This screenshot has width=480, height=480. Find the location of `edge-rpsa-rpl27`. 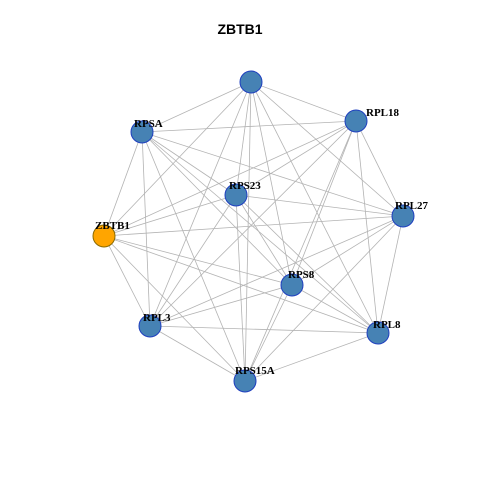

edge-rpsa-rpl27 is located at coordinates (272, 174).